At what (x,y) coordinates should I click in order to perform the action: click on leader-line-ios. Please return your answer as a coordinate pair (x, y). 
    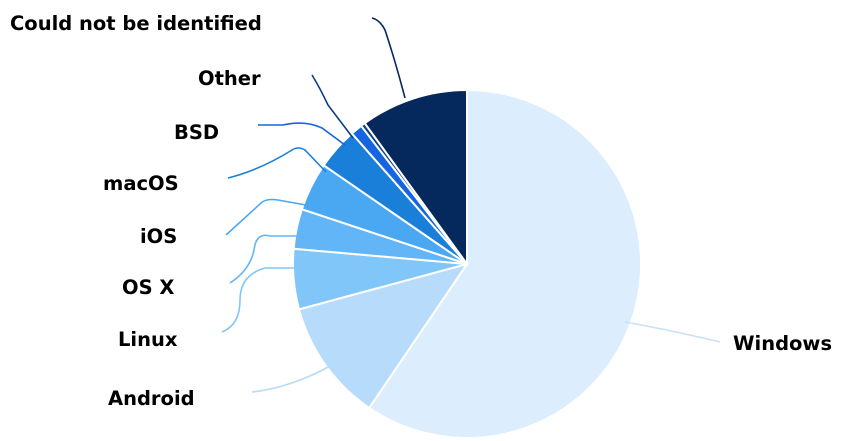
    Looking at the image, I should click on (266, 217).